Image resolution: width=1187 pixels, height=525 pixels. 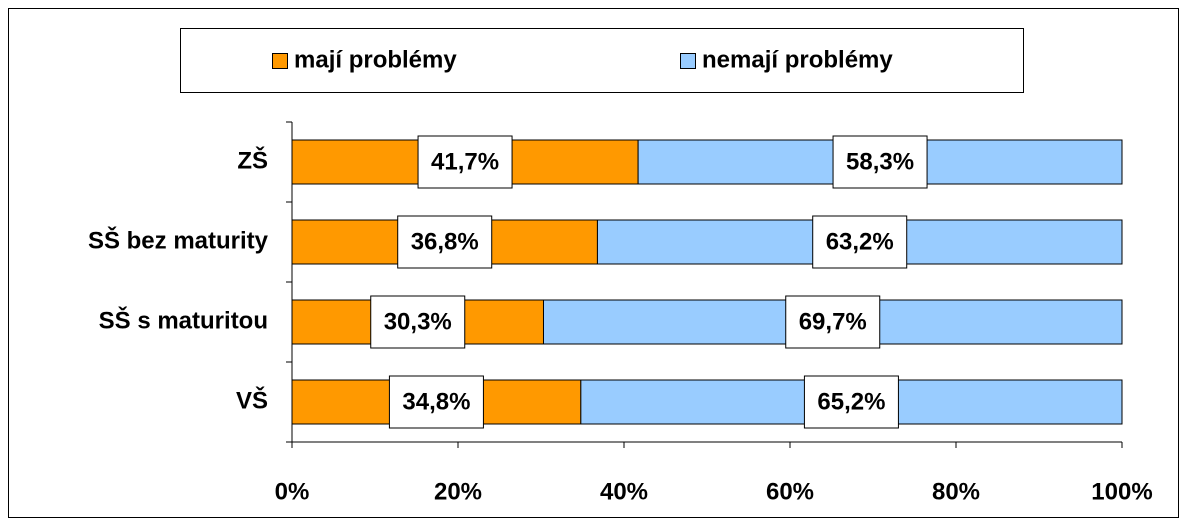 I want to click on data-label: 36,8%, so click(x=445, y=241).